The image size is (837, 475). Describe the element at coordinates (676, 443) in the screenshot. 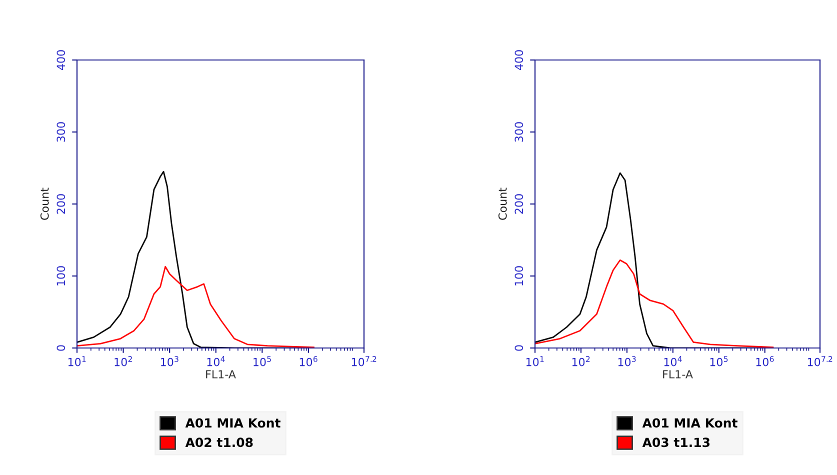

I see `legend-label: A03 t1.13` at that location.